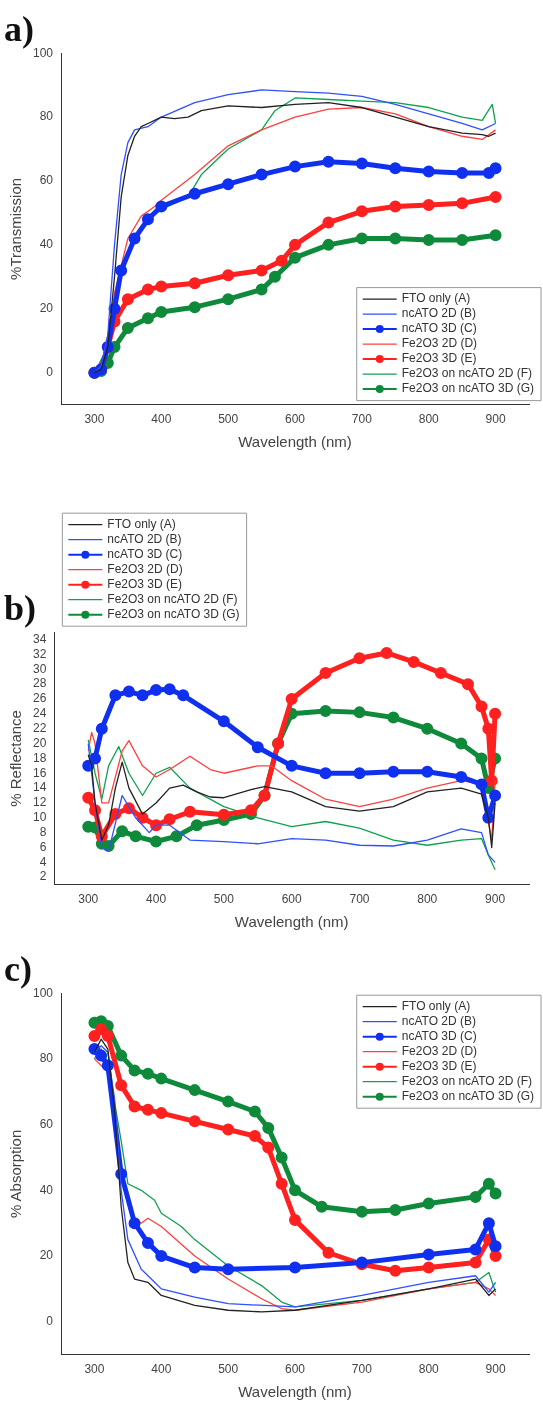 The width and height of the screenshot is (543, 1411). I want to click on y-tick-label: 6, so click(43, 846).